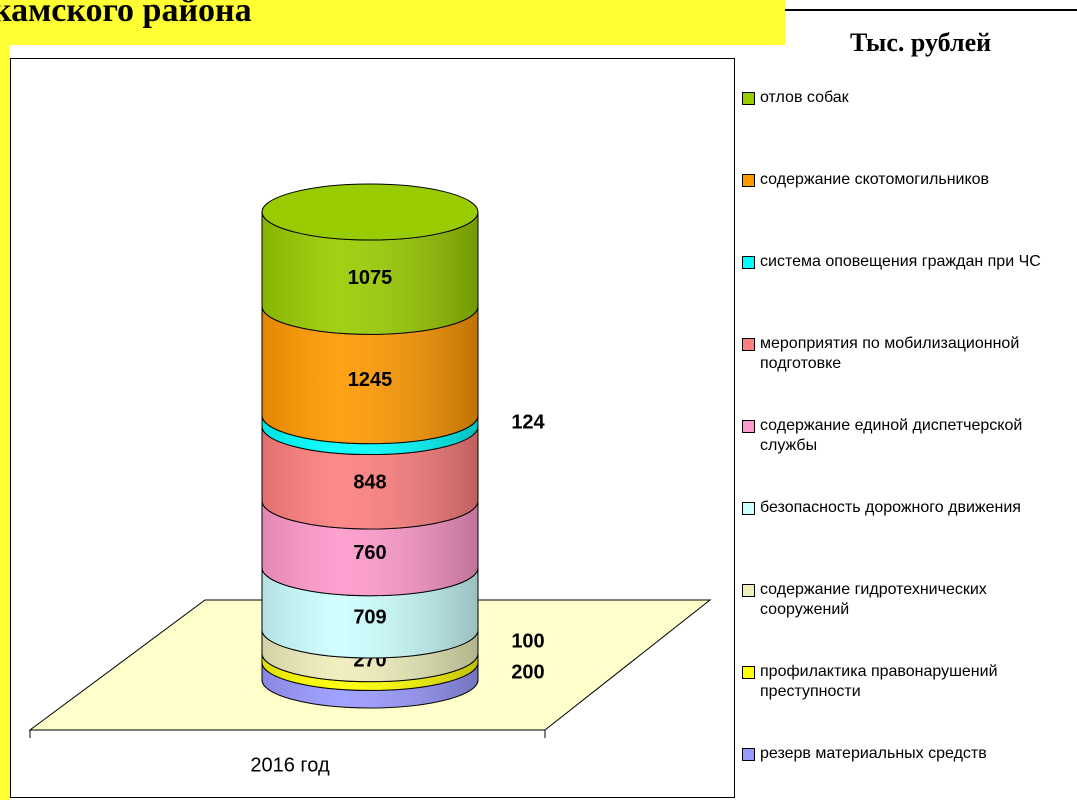 Image resolution: width=1077 pixels, height=800 pixels. I want to click on side-strip, so click(5, 422).